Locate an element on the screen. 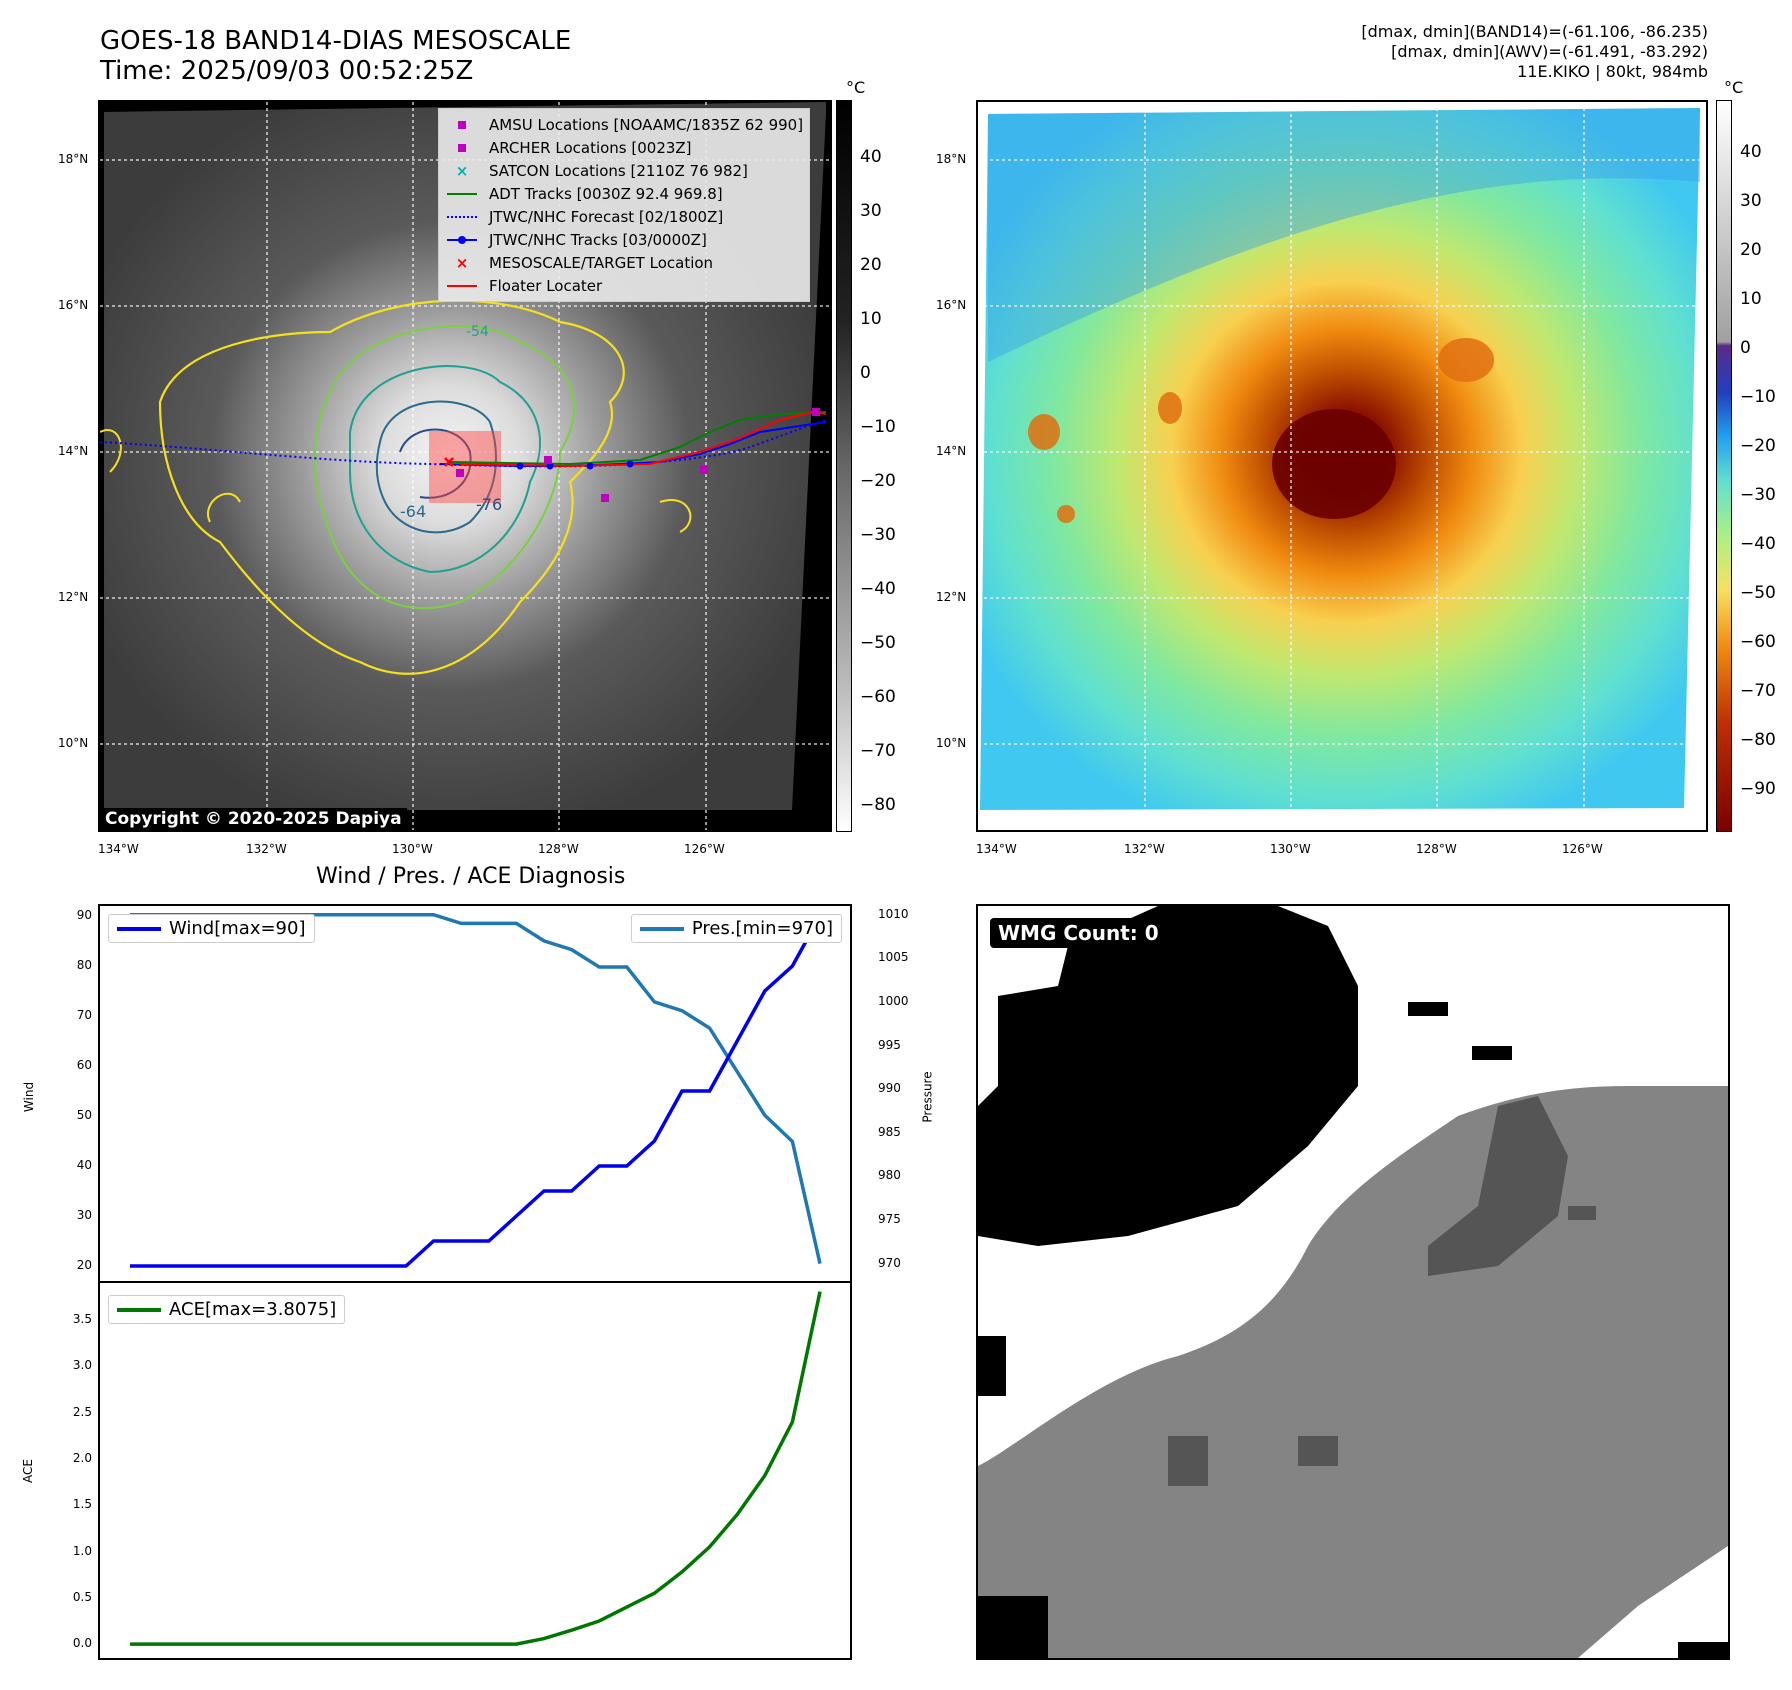 The height and width of the screenshot is (1690, 1792). ace-plot is located at coordinates (476, 1468).